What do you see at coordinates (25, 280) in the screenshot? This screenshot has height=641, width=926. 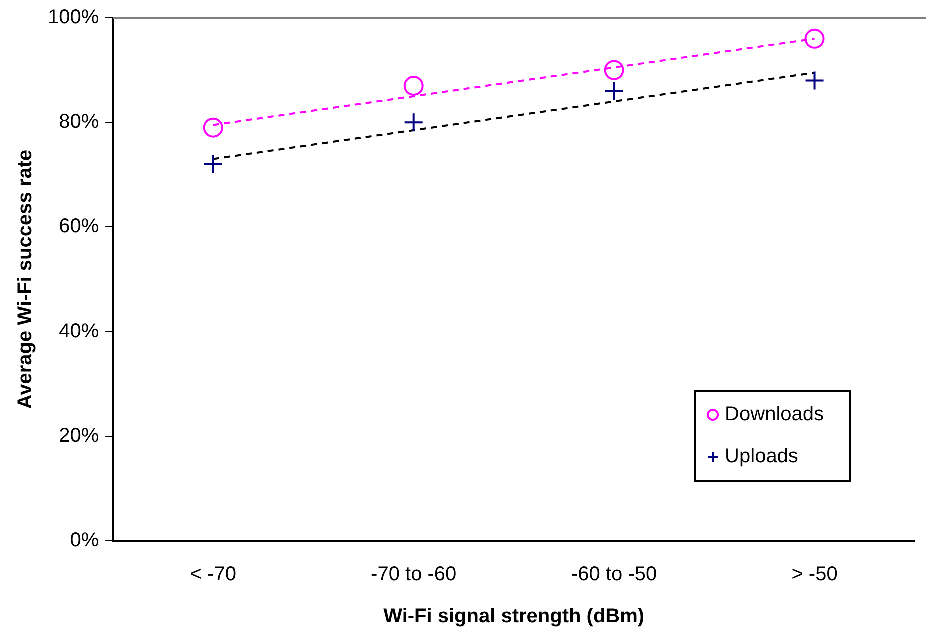 I see `y-axis-title: Average Wi-Fi success rate` at bounding box center [25, 280].